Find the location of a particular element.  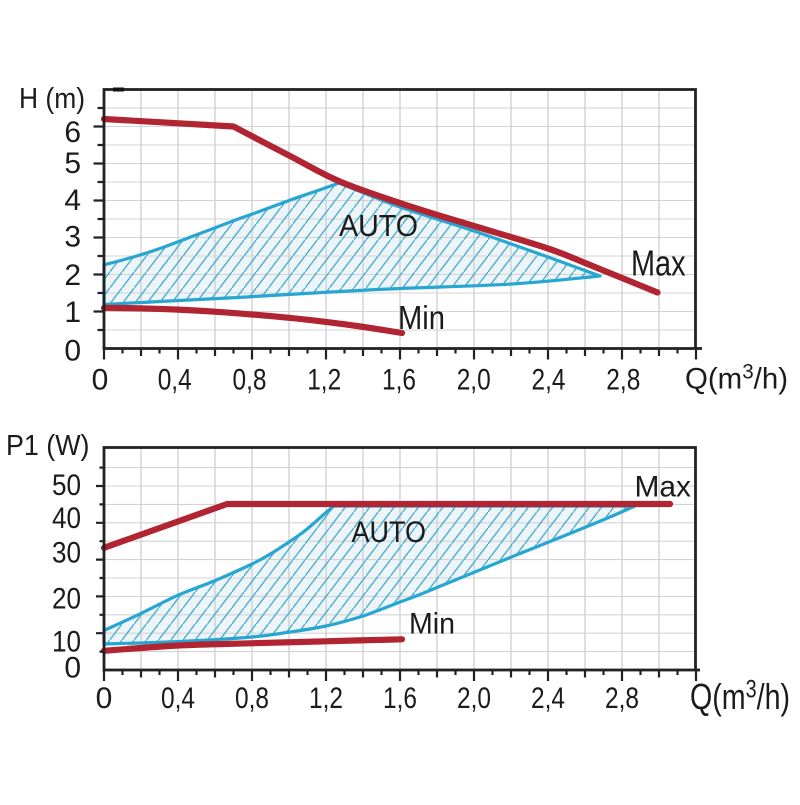

svg-text: 2 is located at coordinates (72, 275).